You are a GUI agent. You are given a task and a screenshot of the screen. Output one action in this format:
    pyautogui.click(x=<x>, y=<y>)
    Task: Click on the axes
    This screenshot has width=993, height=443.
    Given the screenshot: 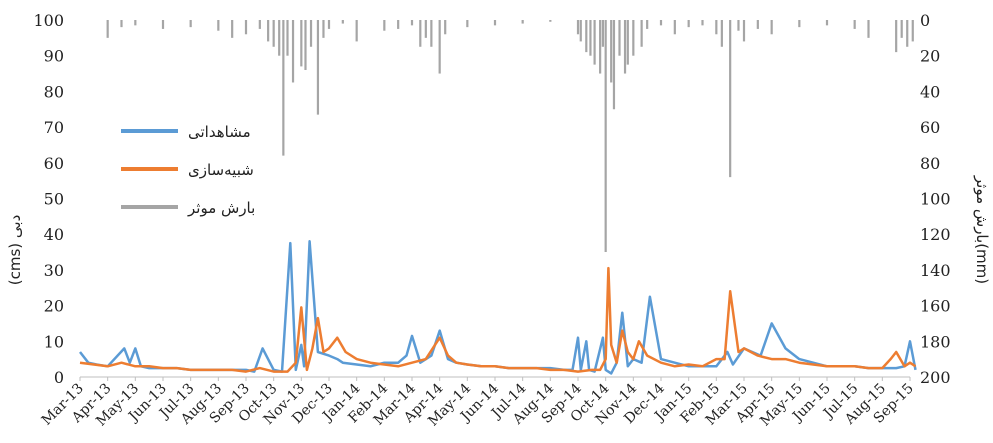 What is the action you would take?
    pyautogui.click(x=495, y=378)
    